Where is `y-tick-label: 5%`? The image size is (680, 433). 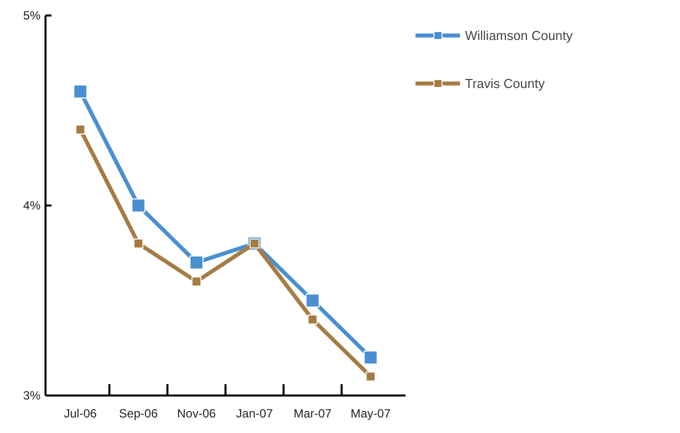
y-tick-label: 5% is located at coordinates (32, 15).